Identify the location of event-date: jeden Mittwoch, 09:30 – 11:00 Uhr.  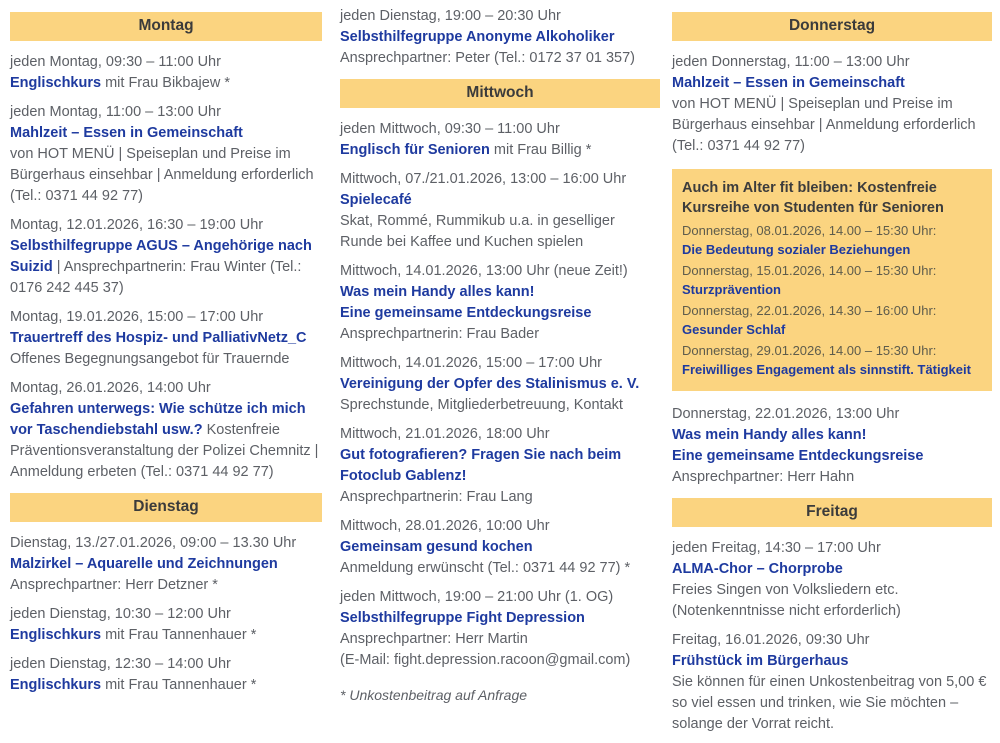
(450, 129).